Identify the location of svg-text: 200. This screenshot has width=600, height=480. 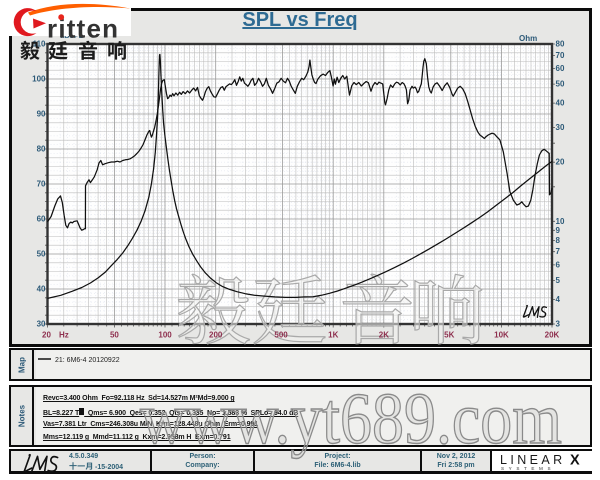
(216, 335).